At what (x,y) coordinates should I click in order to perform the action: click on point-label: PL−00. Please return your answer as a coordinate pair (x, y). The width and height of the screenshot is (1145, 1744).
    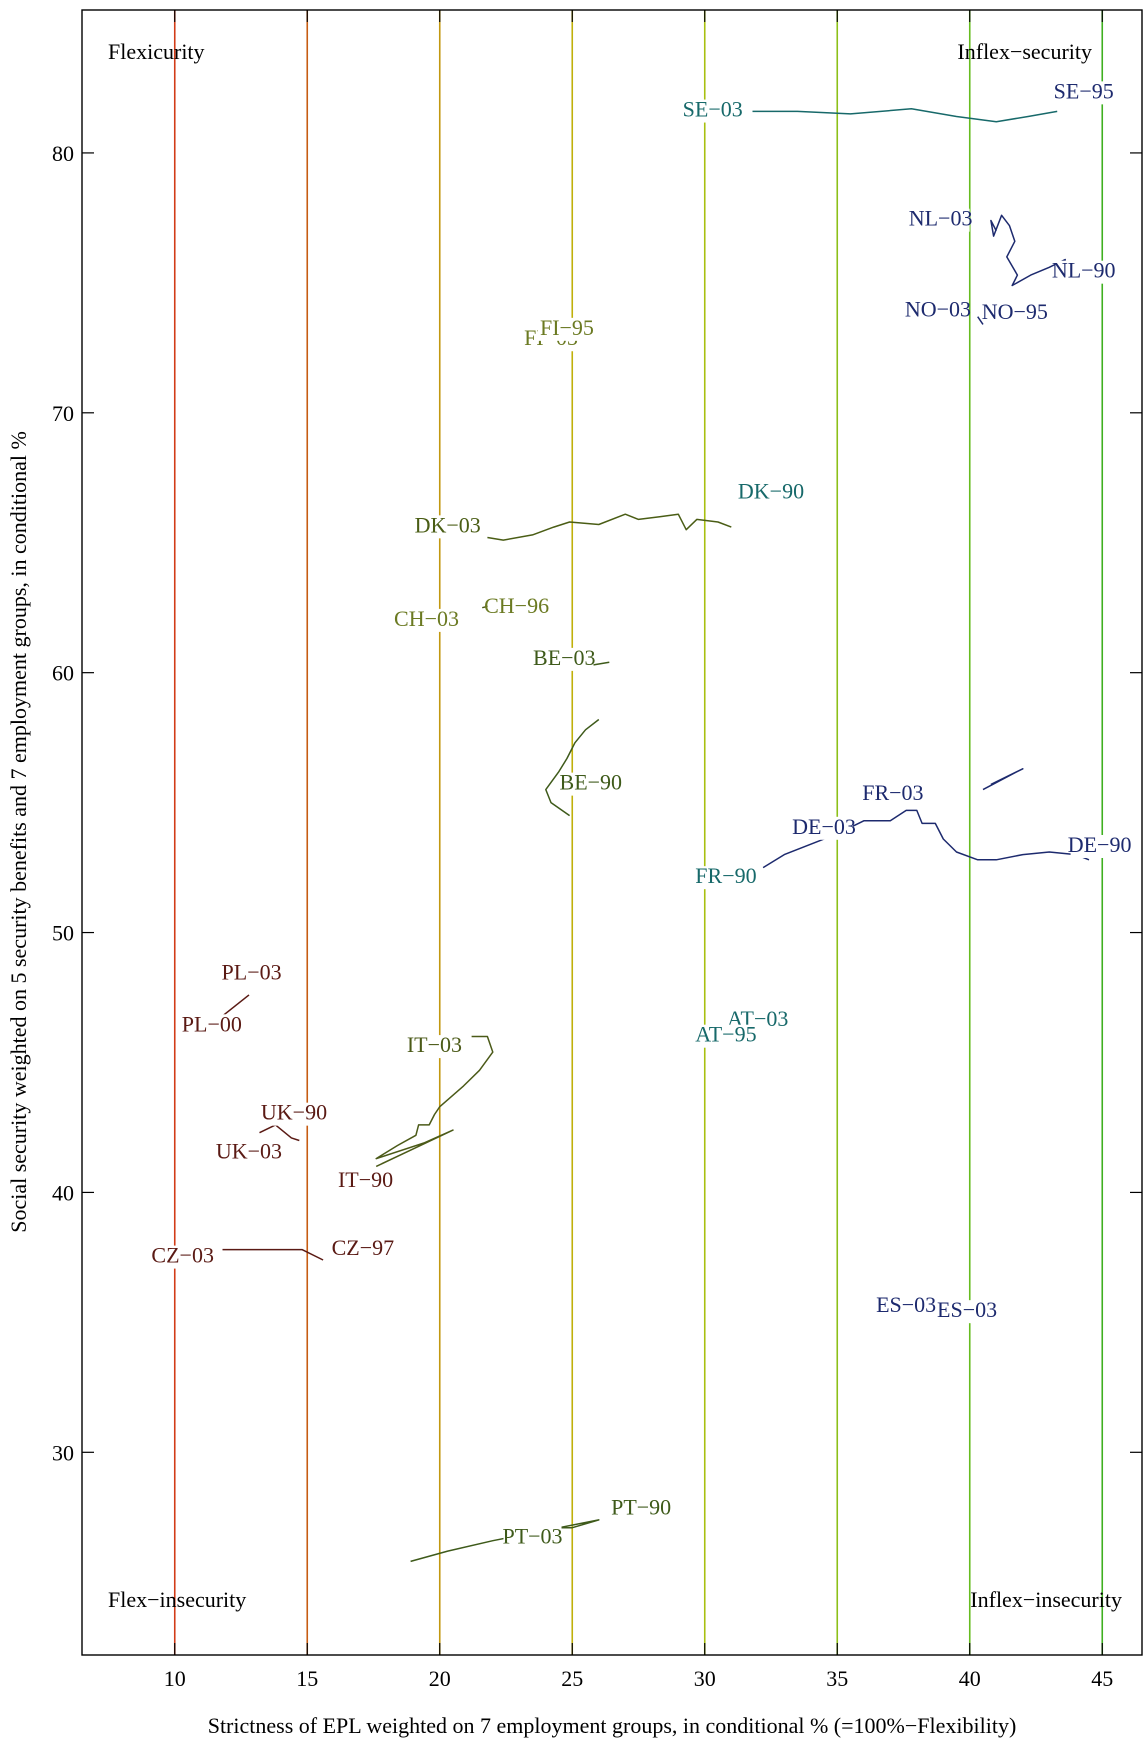
    Looking at the image, I should click on (212, 1023).